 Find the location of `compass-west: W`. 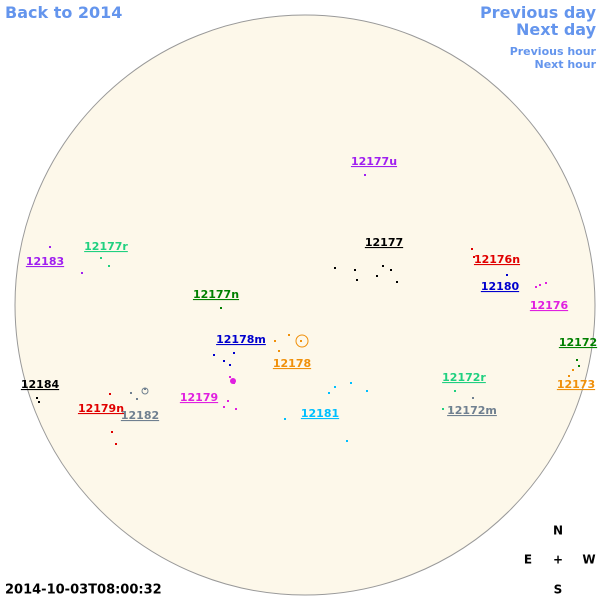

compass-west: W is located at coordinates (588, 560).